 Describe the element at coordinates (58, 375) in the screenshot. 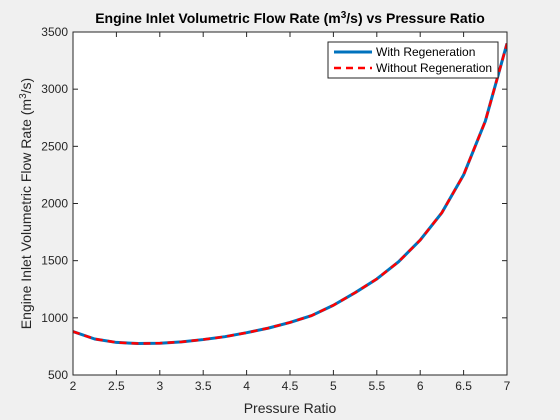

I see `y-tick-label: 500` at that location.